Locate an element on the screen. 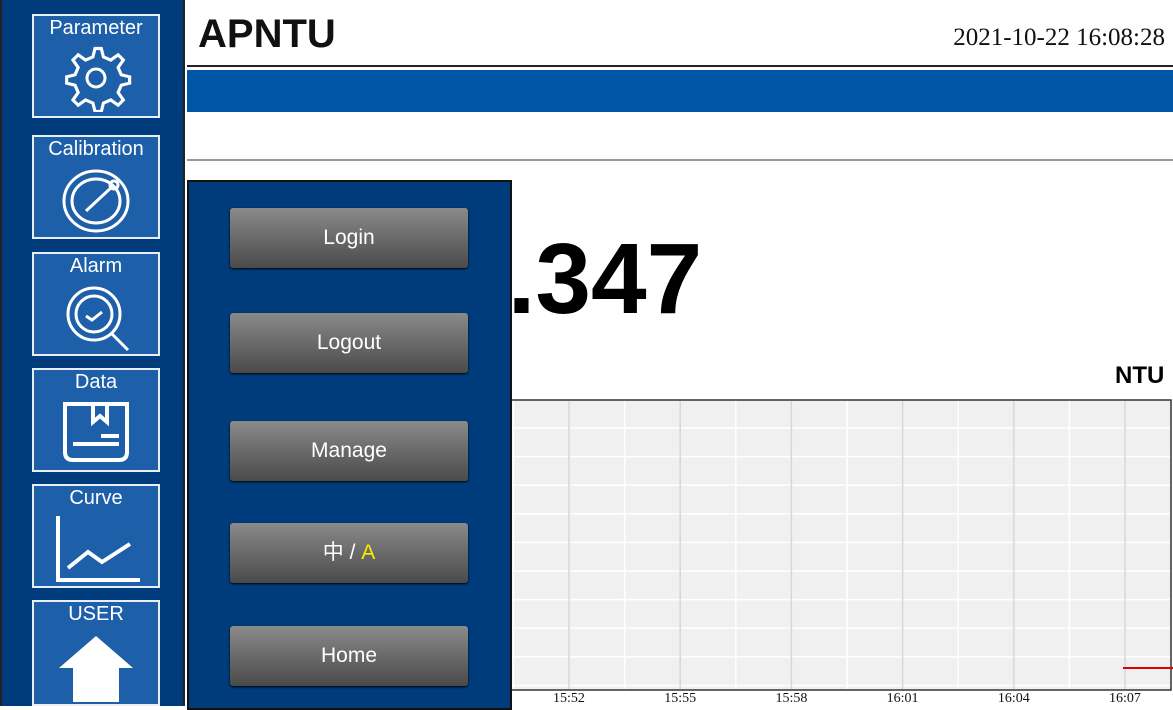 This screenshot has width=1173, height=710. user-button: USER is located at coordinates (96, 653).